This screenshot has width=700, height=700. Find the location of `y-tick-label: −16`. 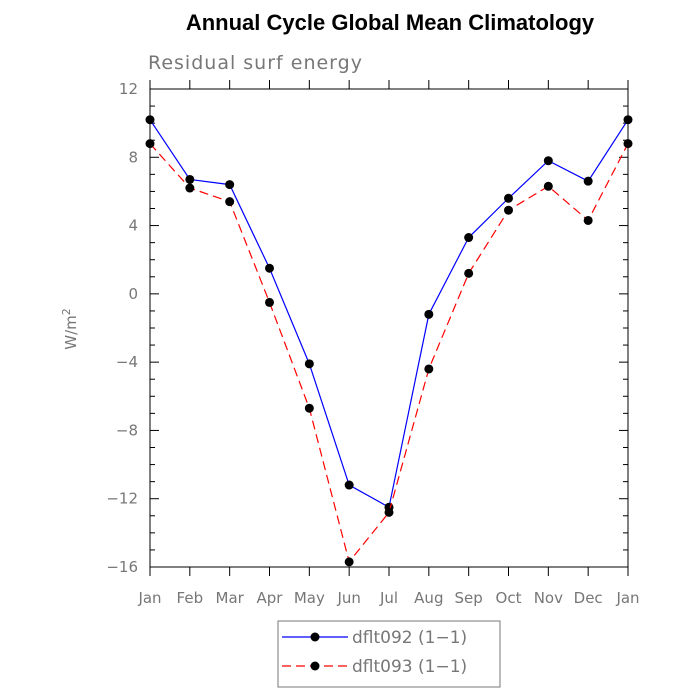

y-tick-label: −16 is located at coordinates (122, 567).